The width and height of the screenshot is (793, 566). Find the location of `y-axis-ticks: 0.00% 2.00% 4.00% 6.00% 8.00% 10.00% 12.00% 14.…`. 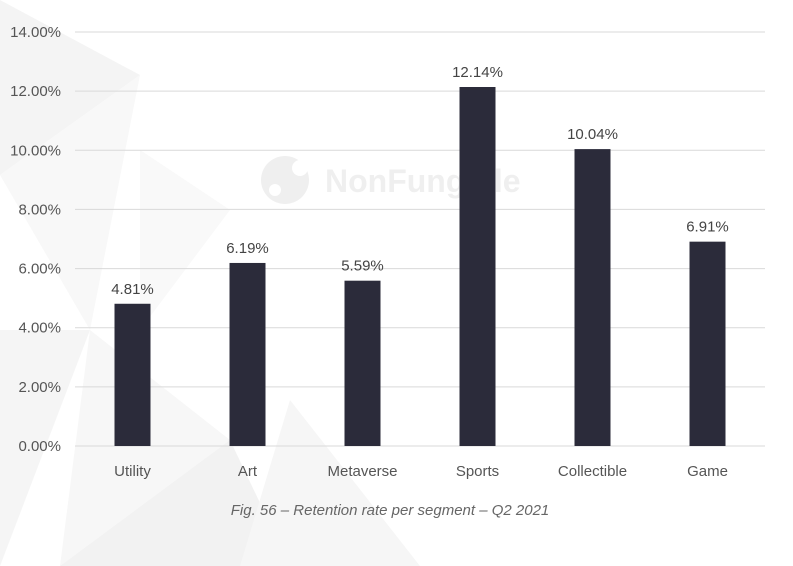

y-axis-ticks: 0.00% 2.00% 4.00% 6.00% 8.00% 10.00% 12.00% 14.… is located at coordinates (35, 239).